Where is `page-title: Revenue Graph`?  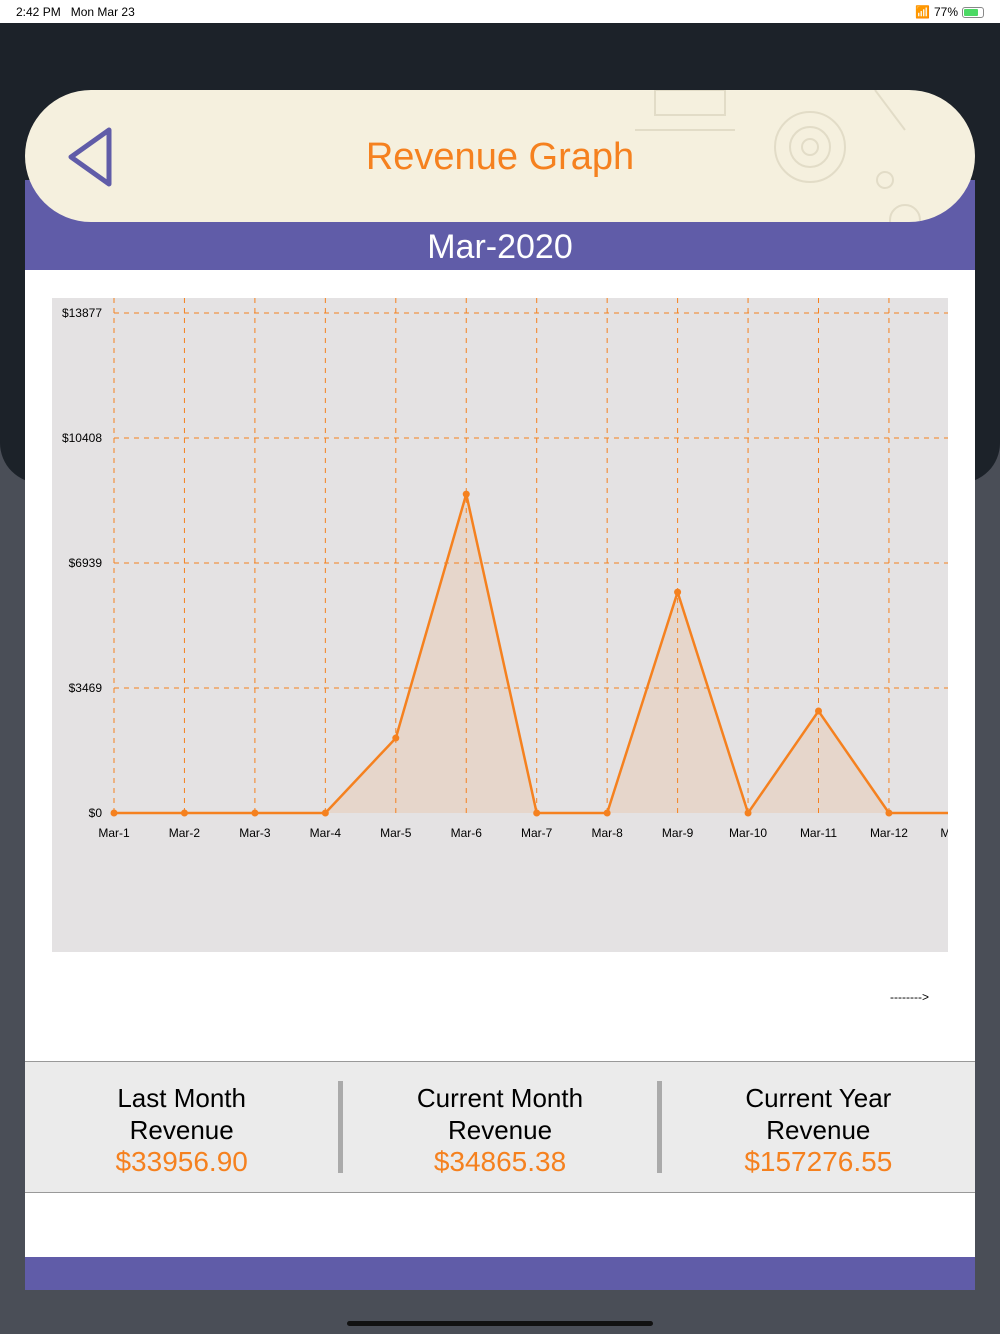 page-title: Revenue Graph is located at coordinates (500, 157).